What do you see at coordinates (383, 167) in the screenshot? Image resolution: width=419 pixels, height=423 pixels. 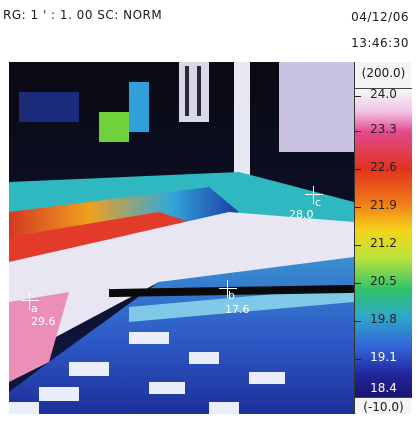 I see `scale-tick: 22.6` at bounding box center [383, 167].